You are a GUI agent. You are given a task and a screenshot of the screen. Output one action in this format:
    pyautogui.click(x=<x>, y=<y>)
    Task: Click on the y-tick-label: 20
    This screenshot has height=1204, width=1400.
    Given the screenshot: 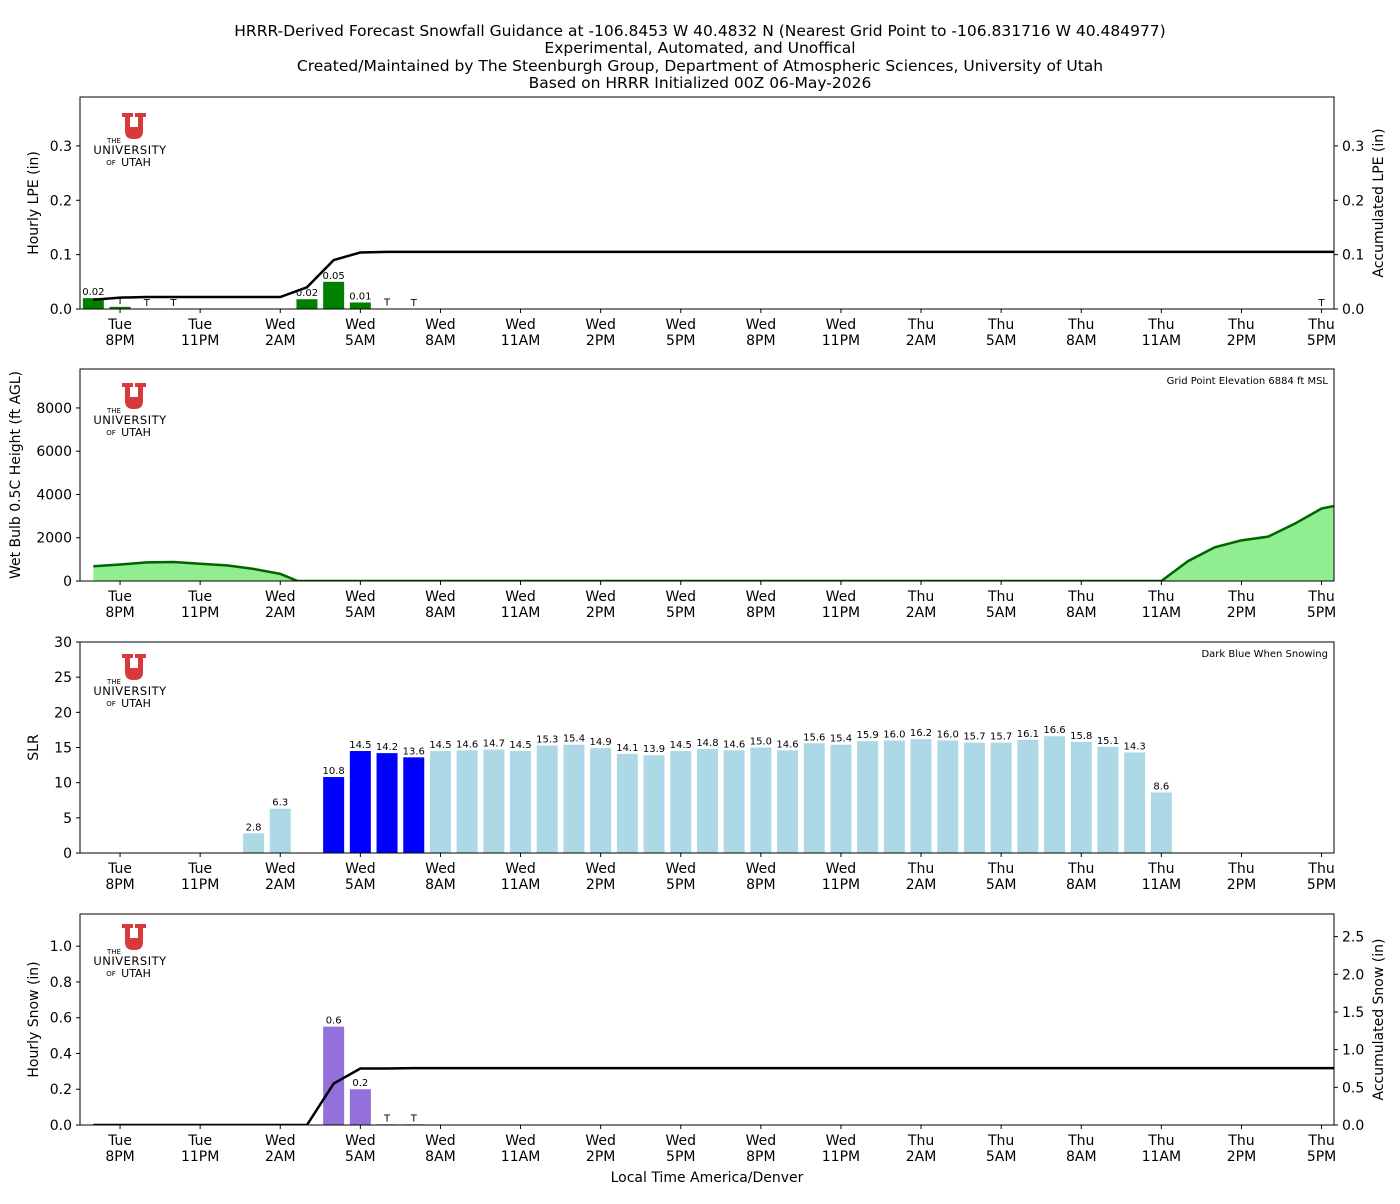 What is the action you would take?
    pyautogui.click(x=63, y=713)
    